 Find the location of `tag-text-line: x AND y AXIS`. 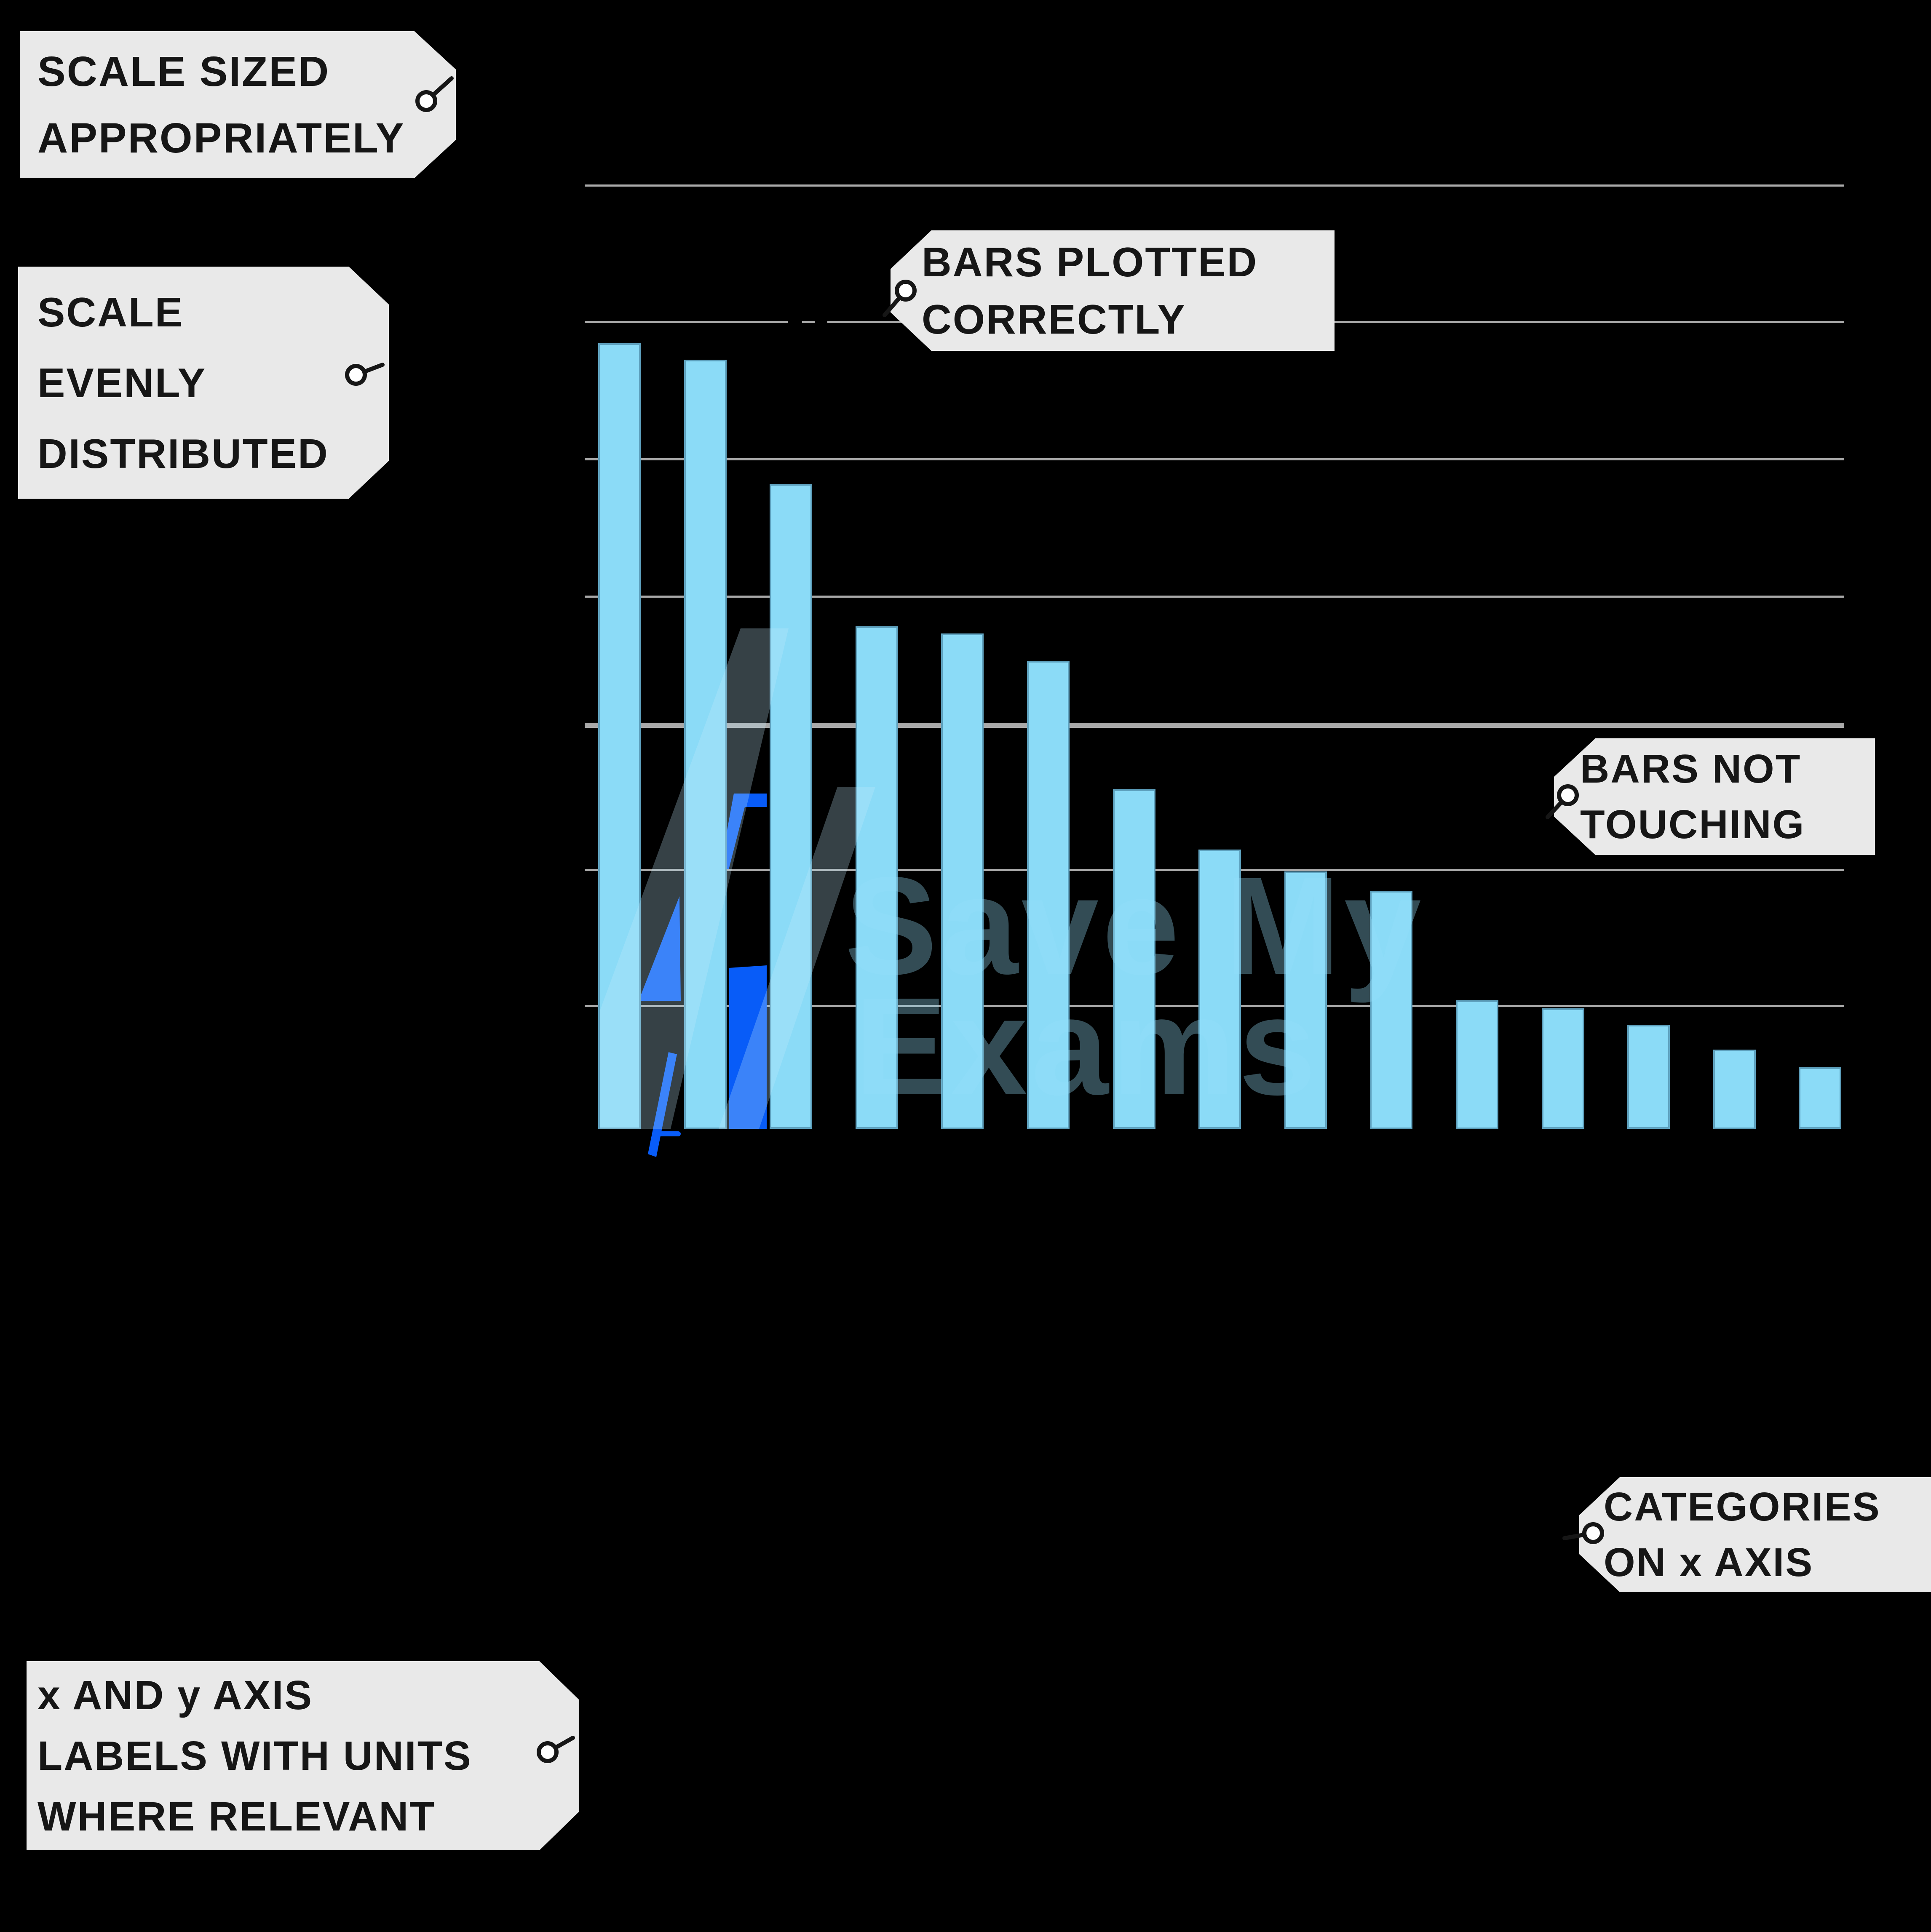

tag-text-line: x AND y AXIS is located at coordinates (175, 1695).